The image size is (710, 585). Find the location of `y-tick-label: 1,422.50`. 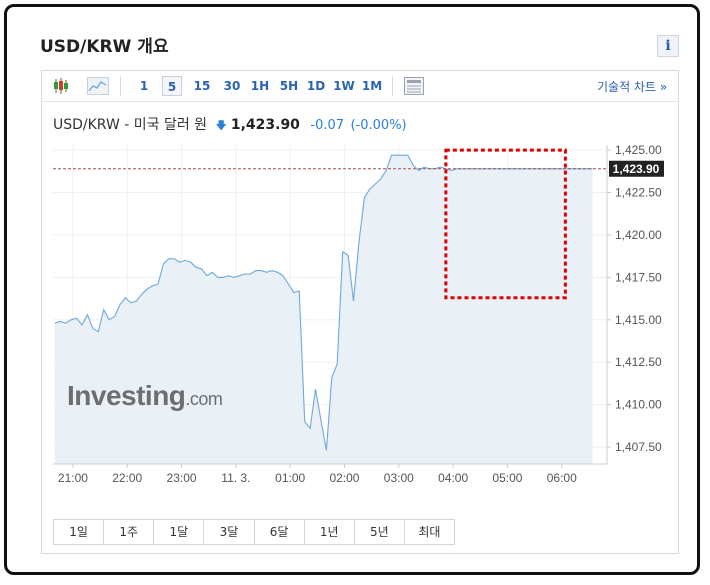

y-tick-label: 1,422.50 is located at coordinates (638, 193).